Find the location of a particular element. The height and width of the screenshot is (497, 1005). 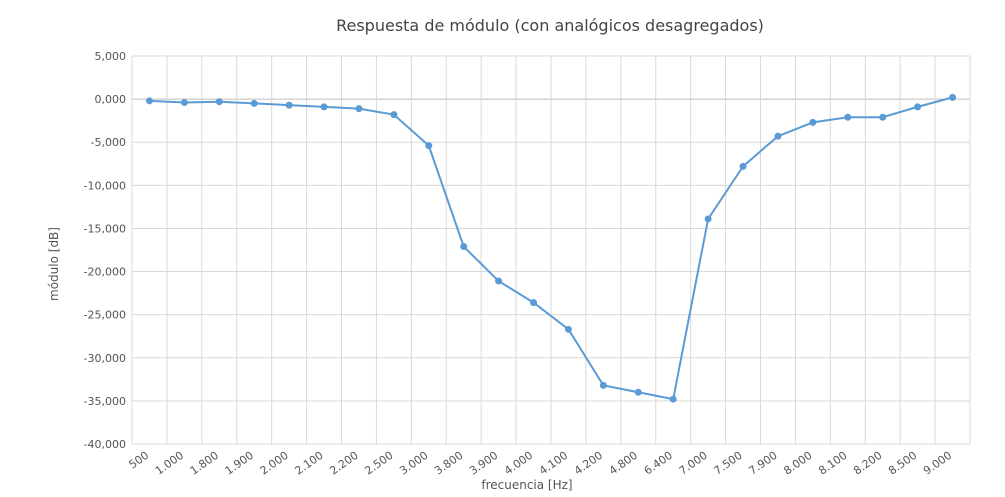

x-tick-label: 8.000 is located at coordinates (797, 463).